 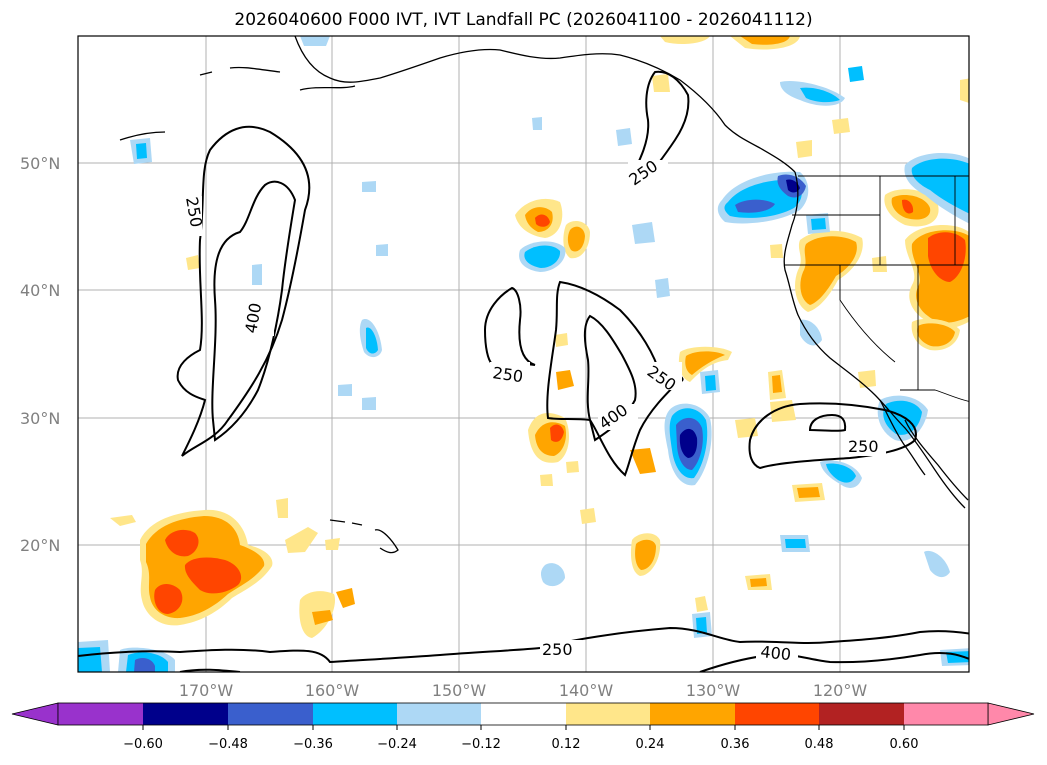 What do you see at coordinates (523, 690) in the screenshot?
I see `longitude-labels: 170°W 160°W 150°W 140°W 130°W 120°W` at bounding box center [523, 690].